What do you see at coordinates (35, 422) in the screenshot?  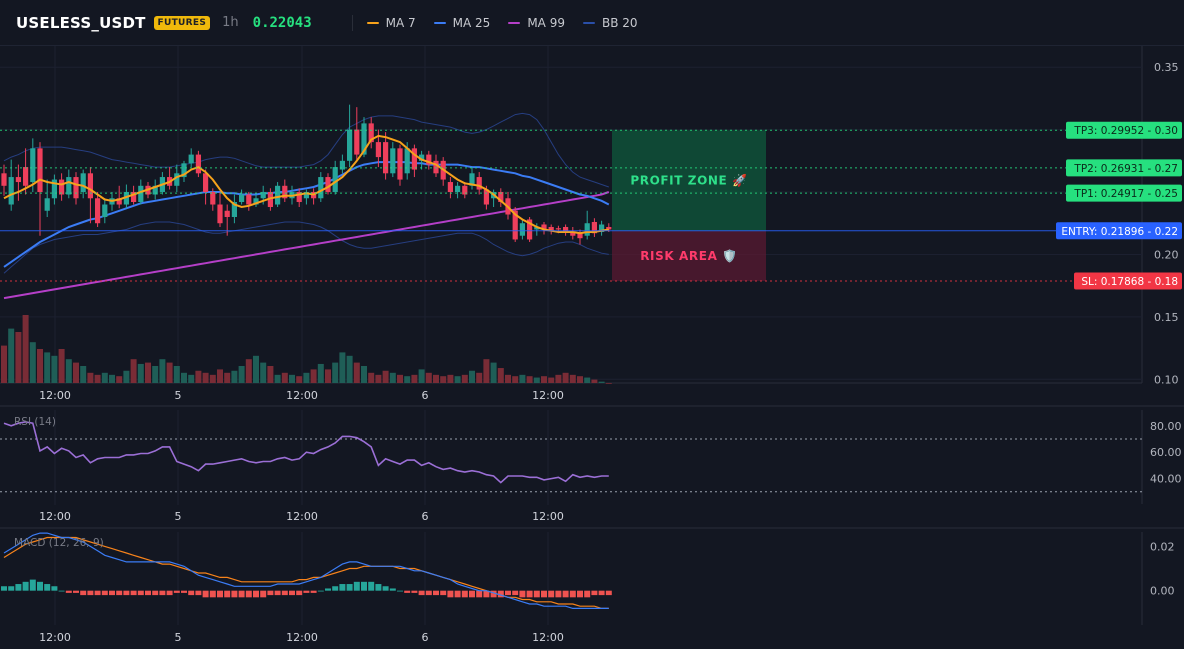 I see `rsi-title: RSI (14)` at bounding box center [35, 422].